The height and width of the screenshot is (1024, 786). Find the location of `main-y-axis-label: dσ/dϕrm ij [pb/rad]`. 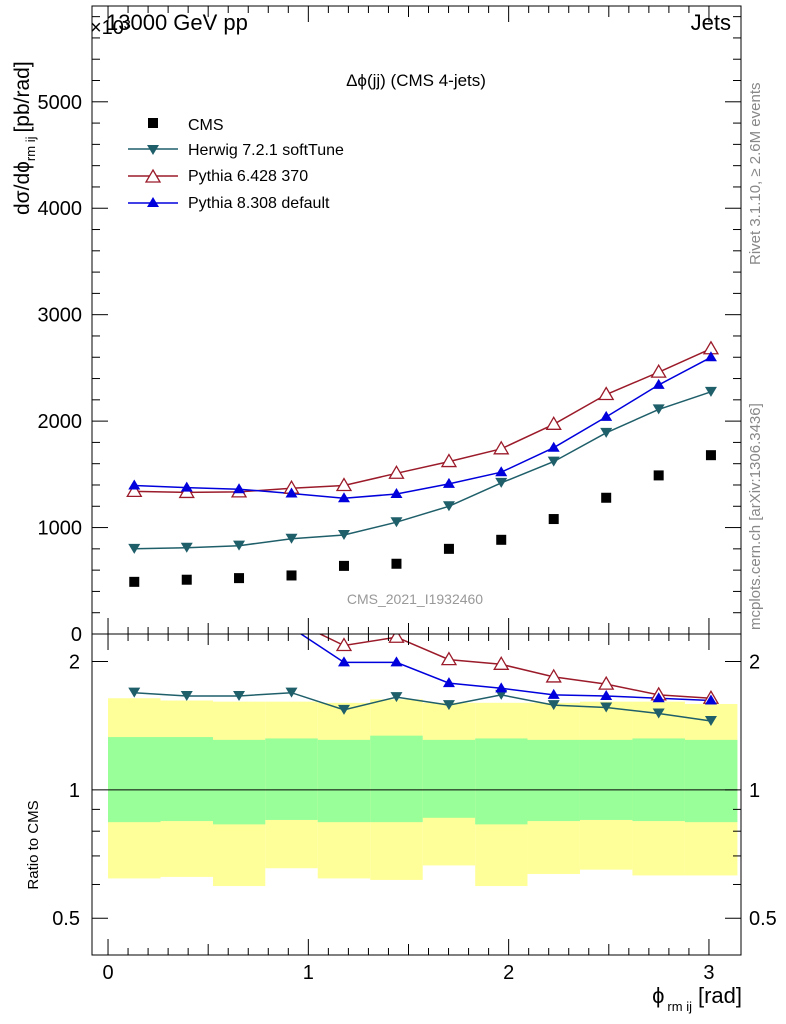

main-y-axis-label: dσ/dϕrm ij [pb/rad] is located at coordinates (24, 138).